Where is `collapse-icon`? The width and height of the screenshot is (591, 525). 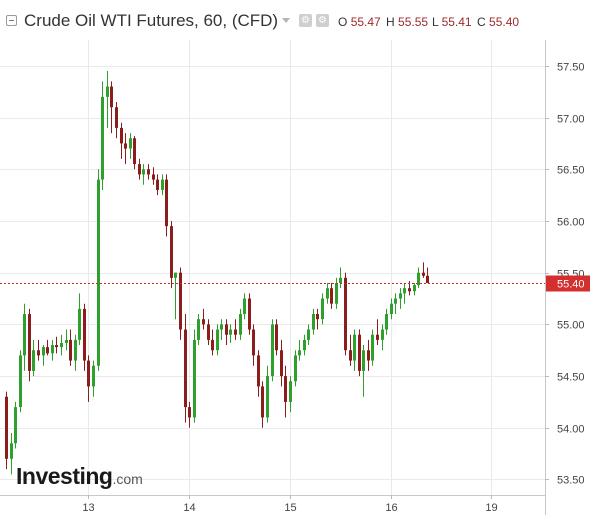 collapse-icon is located at coordinates (11, 20).